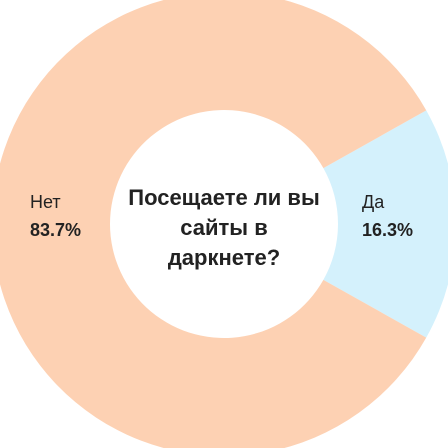 This screenshot has height=448, width=448. What do you see at coordinates (224, 227) in the screenshot?
I see `chart-title: Посещаете ли вы сайты в даркнете?` at bounding box center [224, 227].